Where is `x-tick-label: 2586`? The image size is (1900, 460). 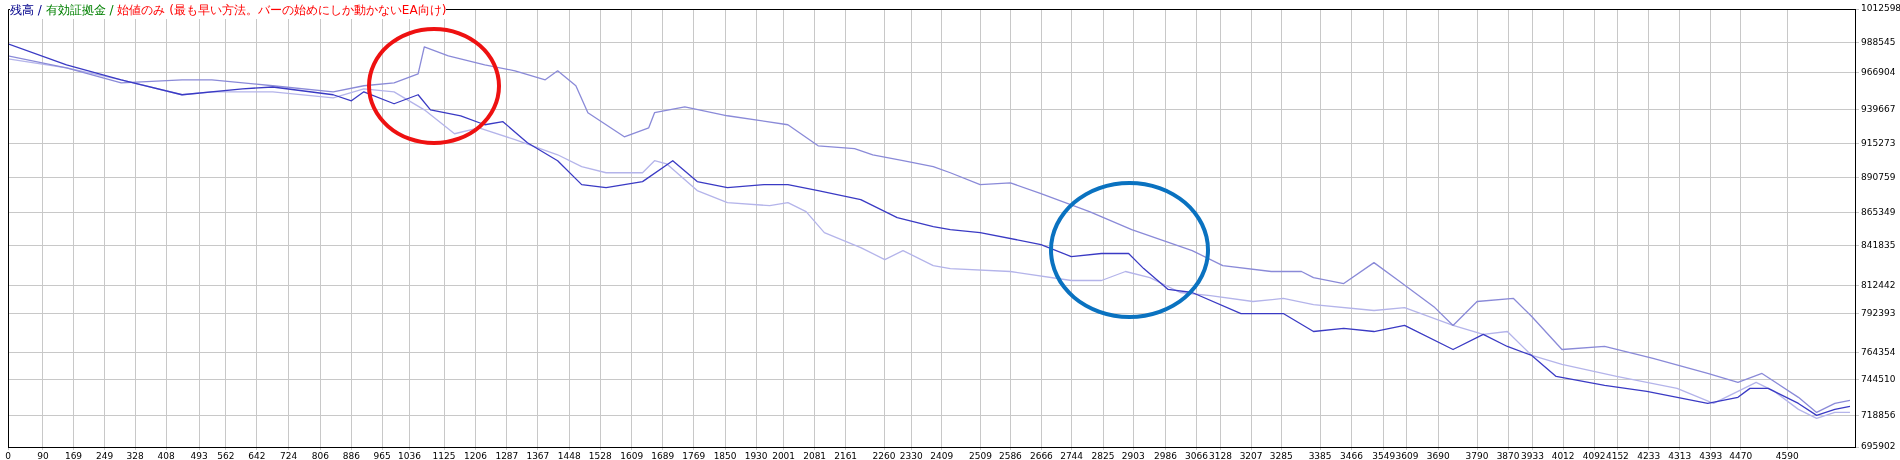 x-tick-label: 2586 is located at coordinates (1010, 455).